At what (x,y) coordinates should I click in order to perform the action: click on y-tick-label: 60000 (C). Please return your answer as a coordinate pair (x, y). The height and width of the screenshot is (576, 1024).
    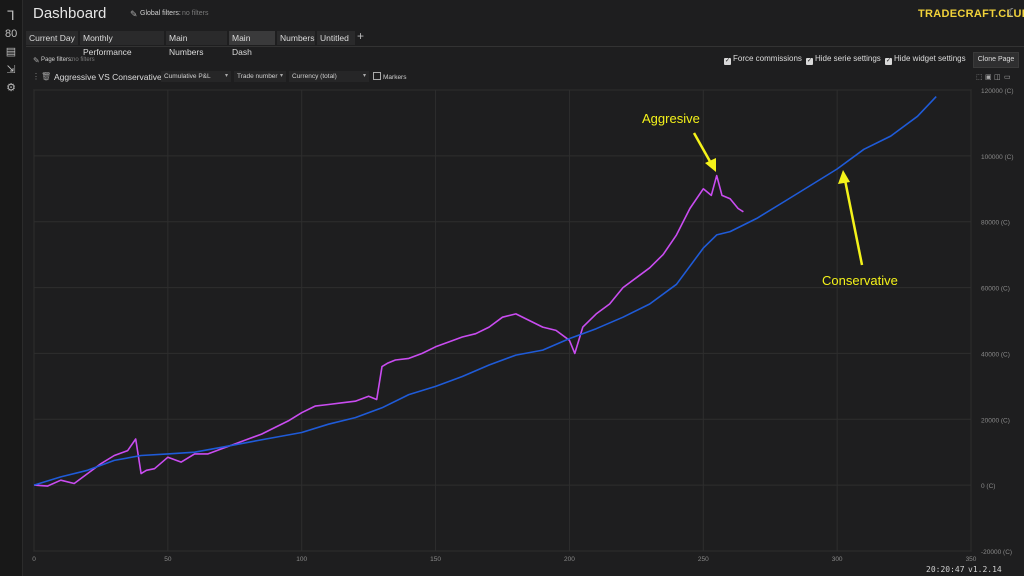
    Looking at the image, I should click on (995, 289).